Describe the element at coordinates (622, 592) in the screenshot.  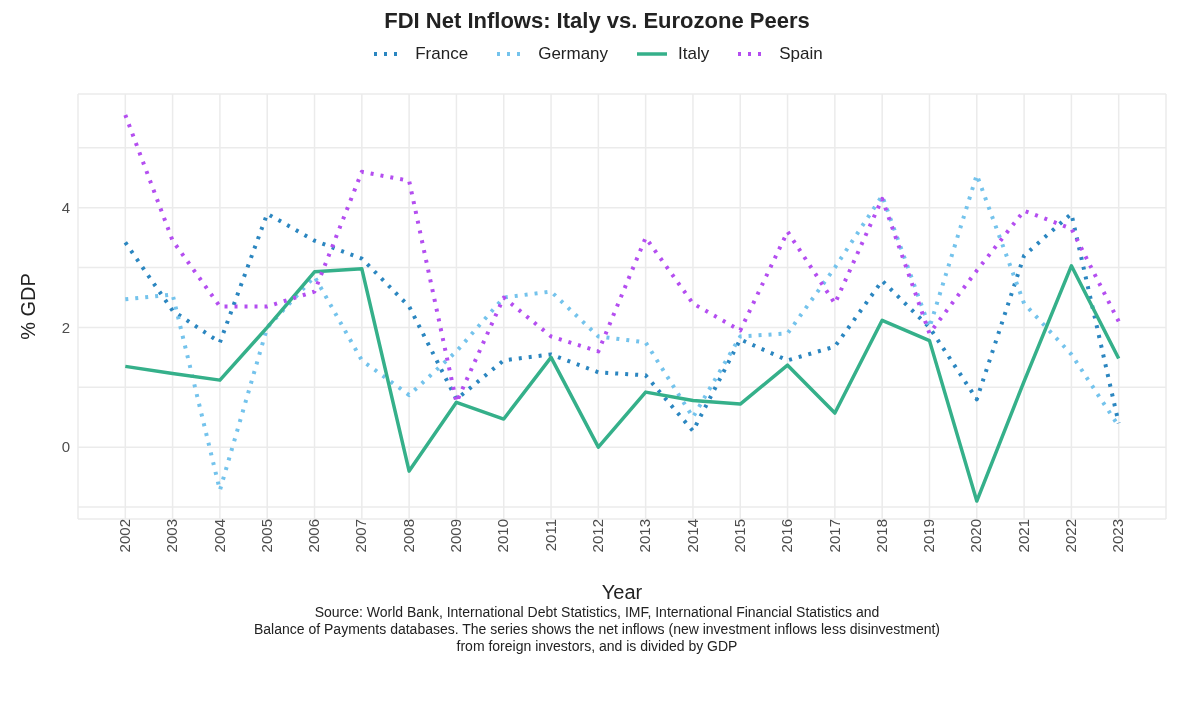
I see `x-axis-title: Year` at that location.